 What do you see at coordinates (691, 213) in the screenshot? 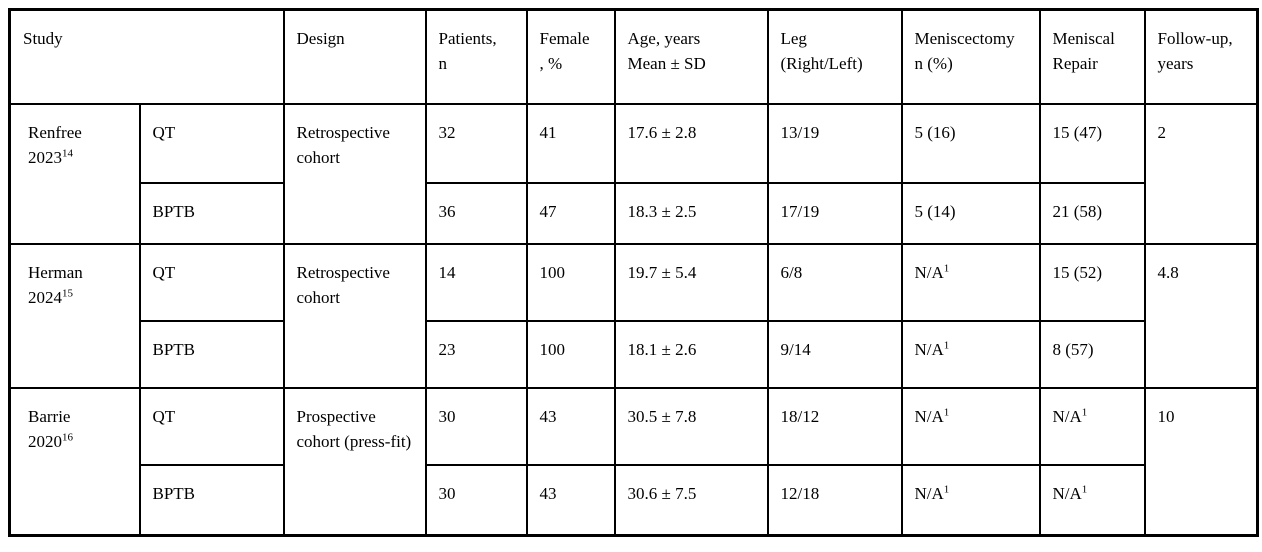
I see `age-cell: 18.3 ± 2.5` at bounding box center [691, 213].